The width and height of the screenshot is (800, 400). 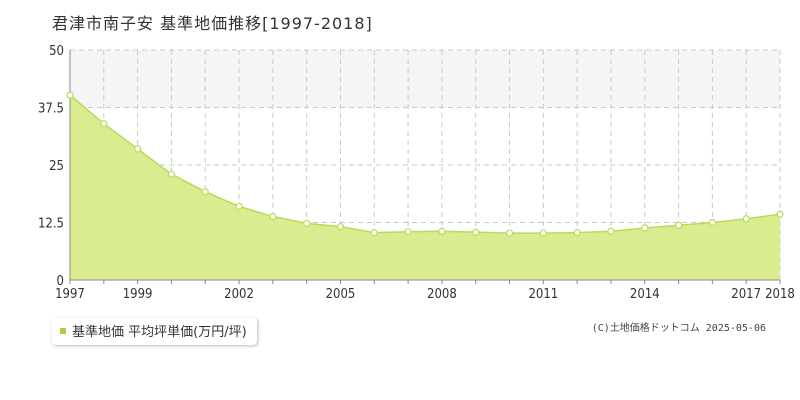 I want to click on chart-legend: 基準地価 平均坪単価(万円/坪), so click(x=154, y=331).